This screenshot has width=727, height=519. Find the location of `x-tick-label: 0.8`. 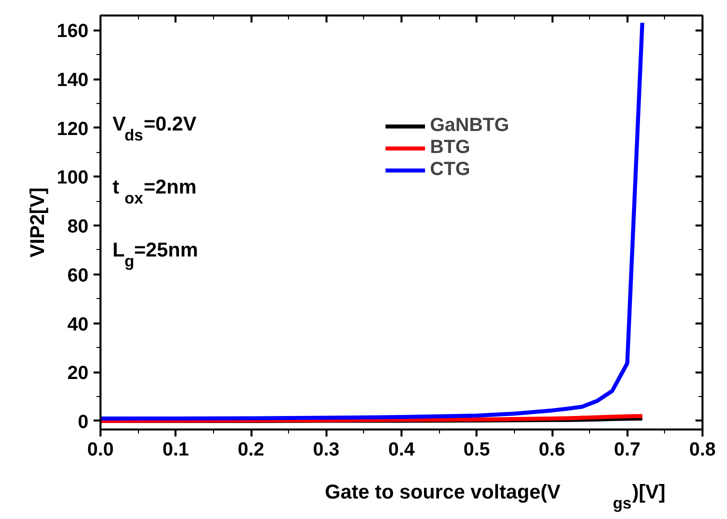

x-tick-label: 0.8 is located at coordinates (702, 450).